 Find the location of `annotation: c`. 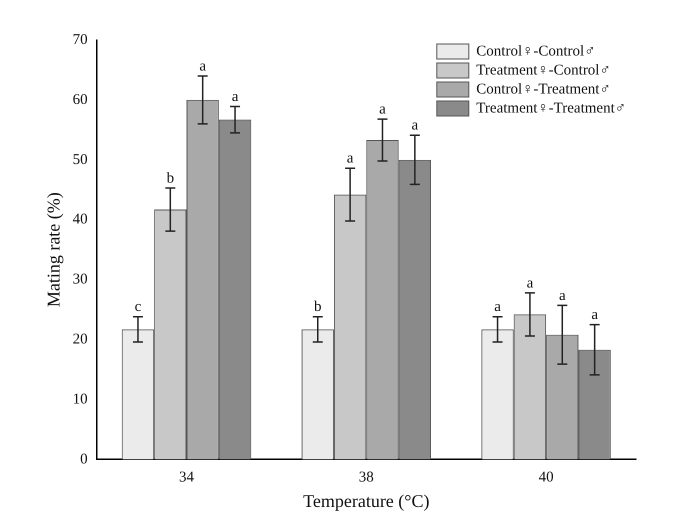

annotation: c is located at coordinates (138, 307).